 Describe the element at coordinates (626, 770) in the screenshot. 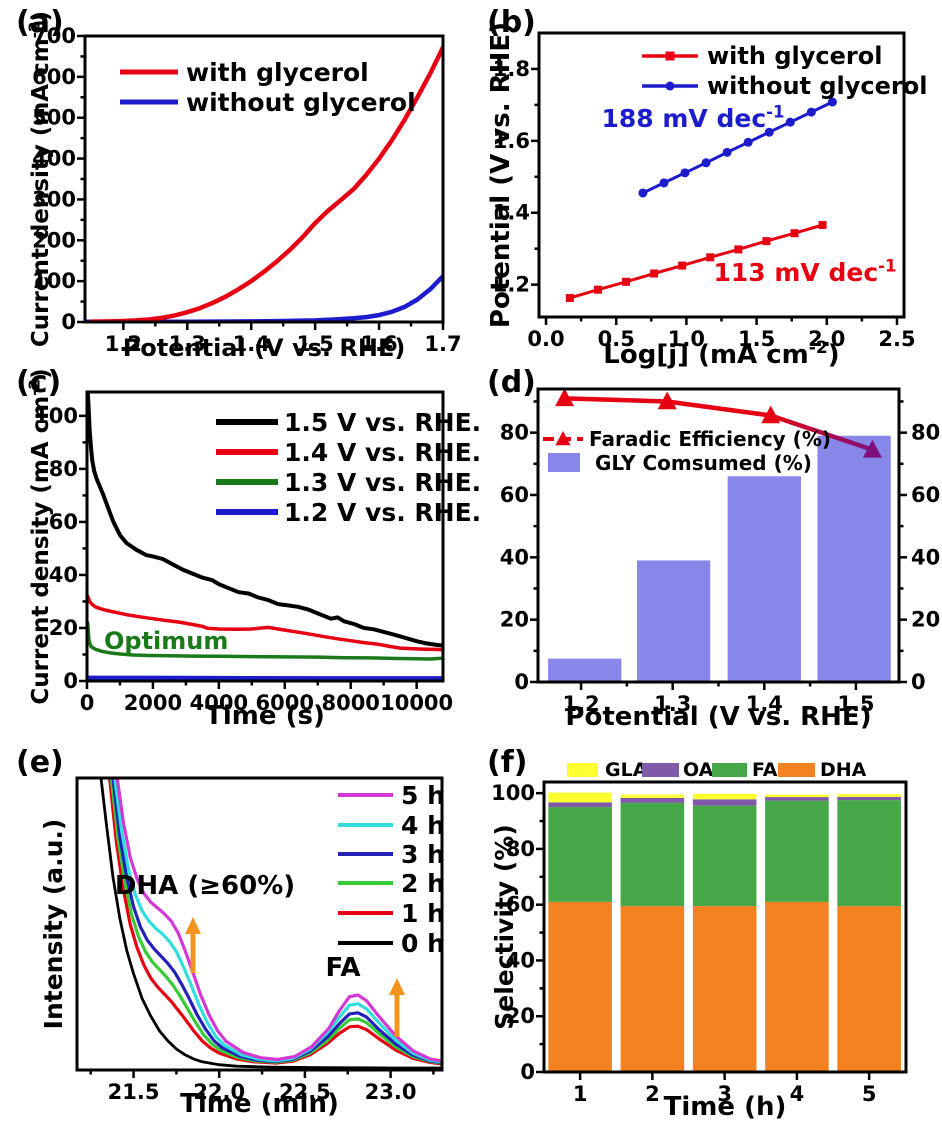

I see `svg-text: GLA` at that location.